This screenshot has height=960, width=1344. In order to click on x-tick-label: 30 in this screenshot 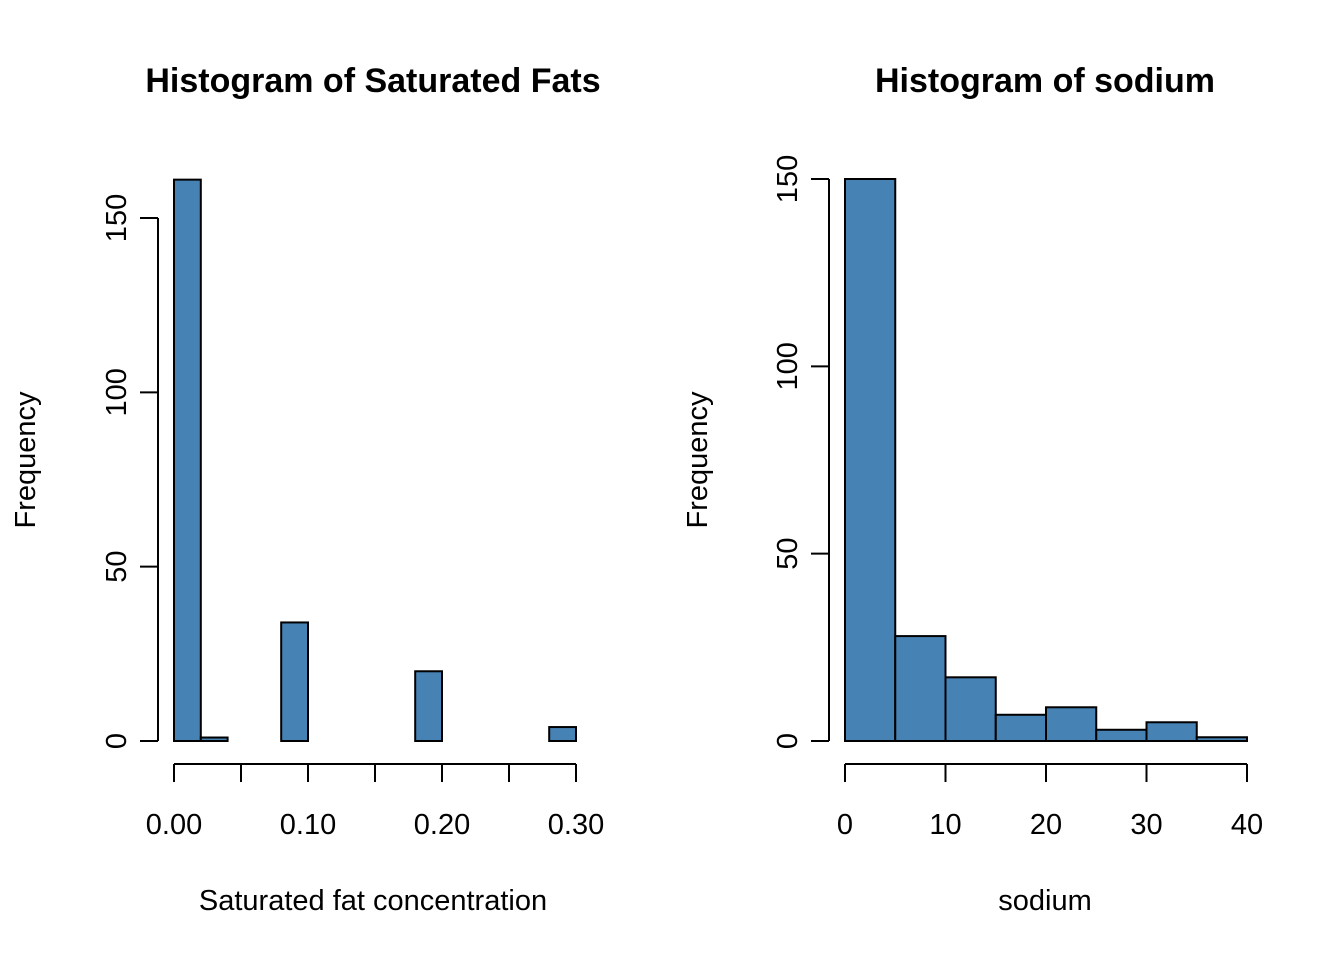, I will do `click(1146, 825)`.